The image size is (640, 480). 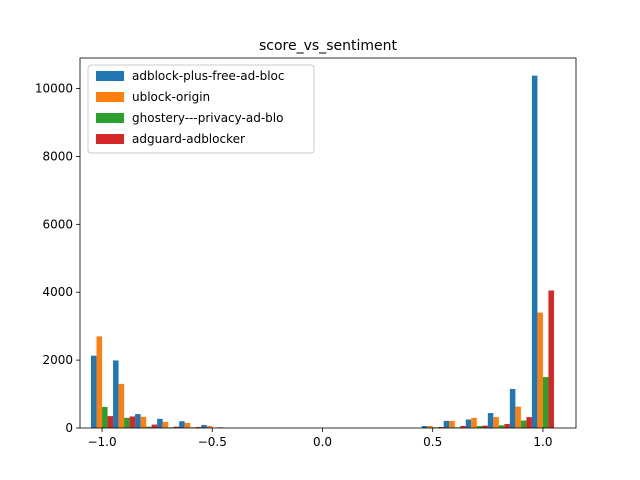 I want to click on y-tick-label: 4000, so click(x=57, y=292).